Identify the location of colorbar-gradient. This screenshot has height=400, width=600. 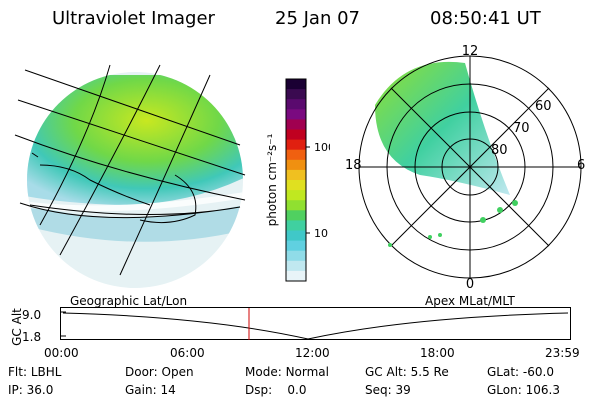
(296, 180).